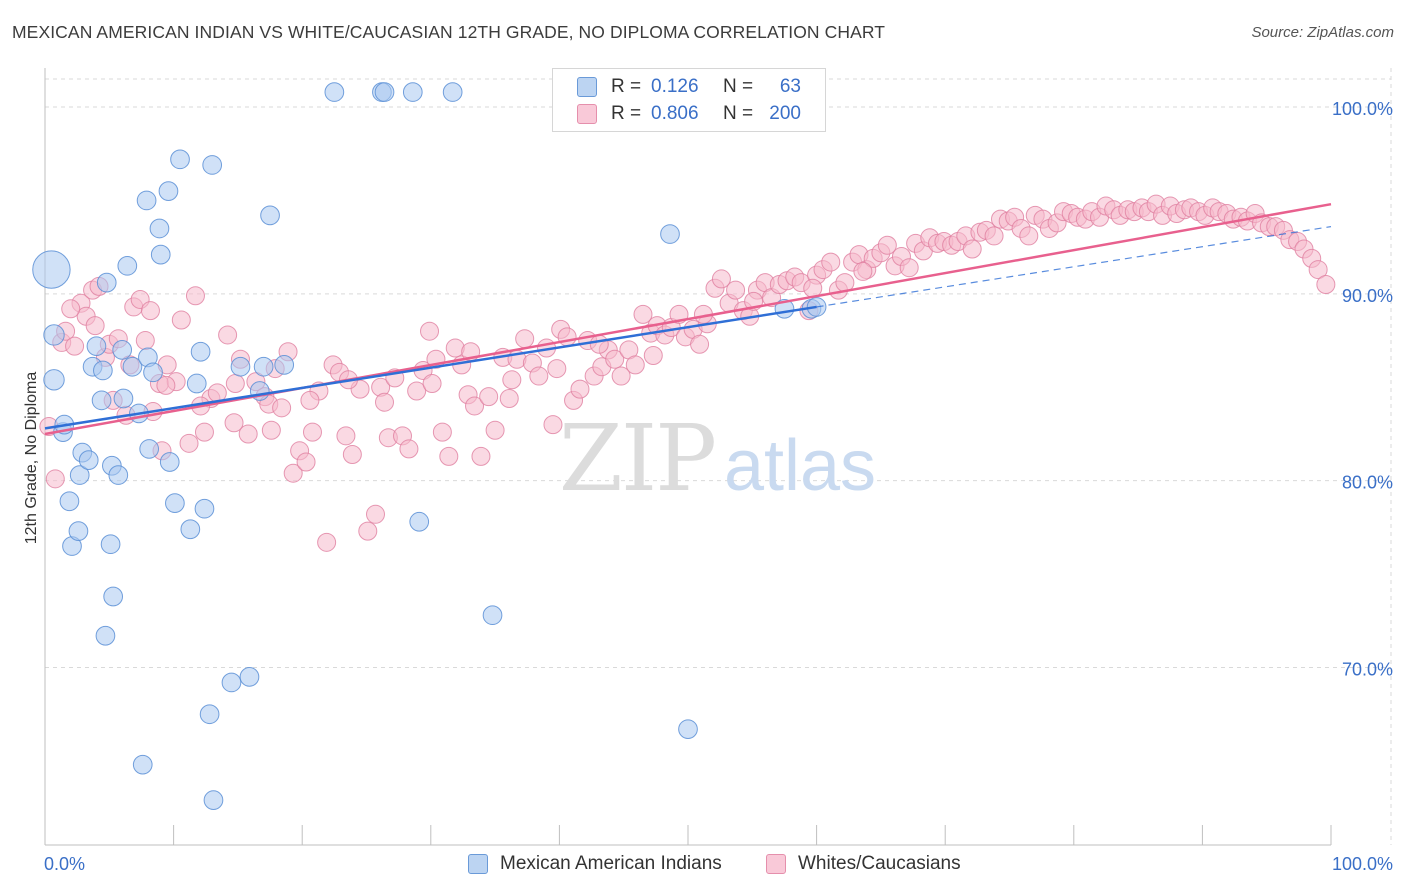 Image resolution: width=1406 pixels, height=892 pixels. What do you see at coordinates (1367, 483) in the screenshot?
I see `y-tick-label: 80.0%` at bounding box center [1367, 483].